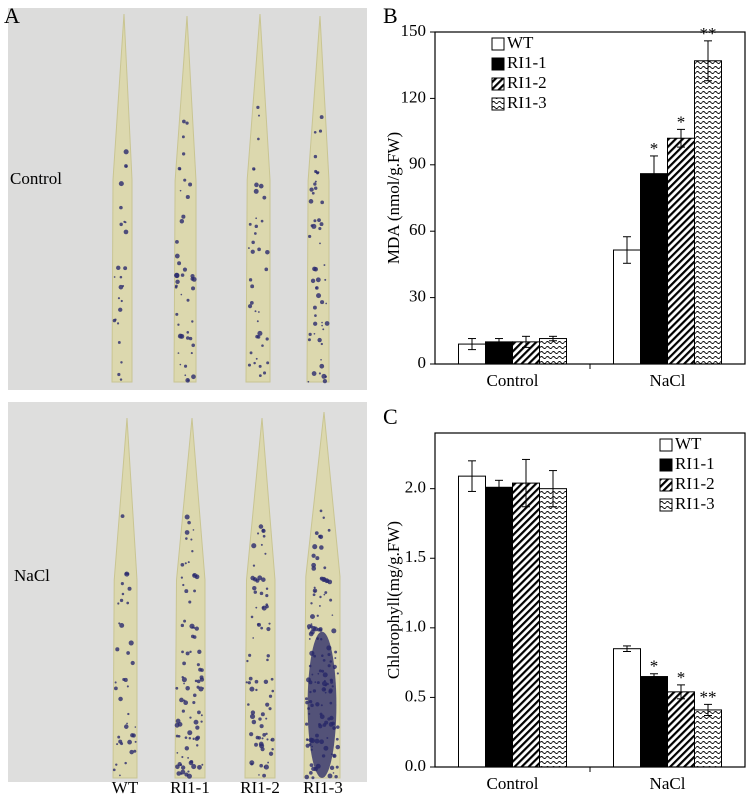 This screenshot has width=747, height=800. I want to click on bar, so click(526, 625).